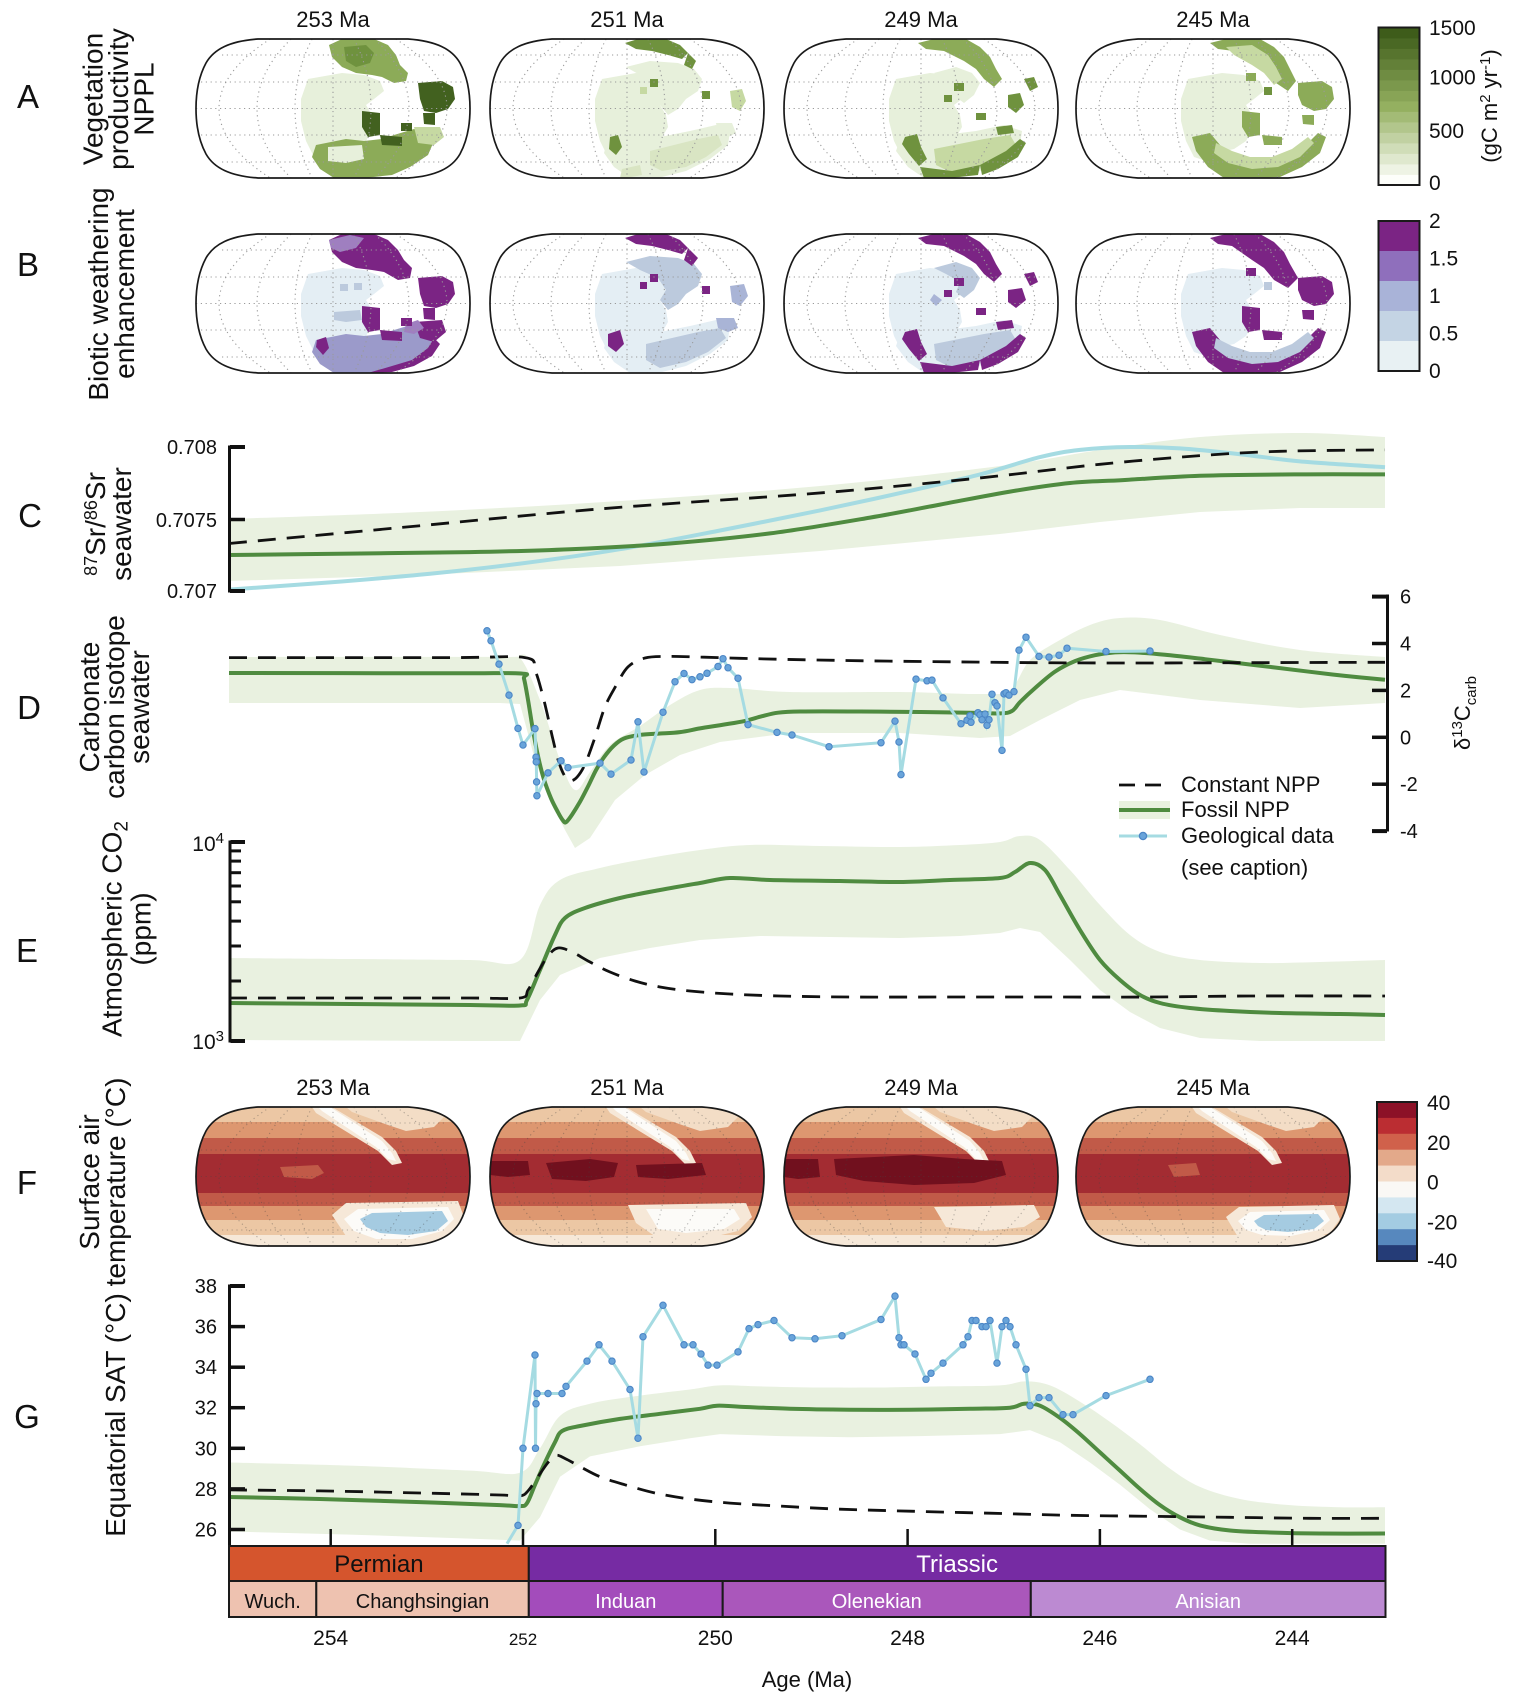 The image size is (1515, 1704). What do you see at coordinates (1235, 809) in the screenshot?
I see `svg-text: Fossil NPP` at bounding box center [1235, 809].